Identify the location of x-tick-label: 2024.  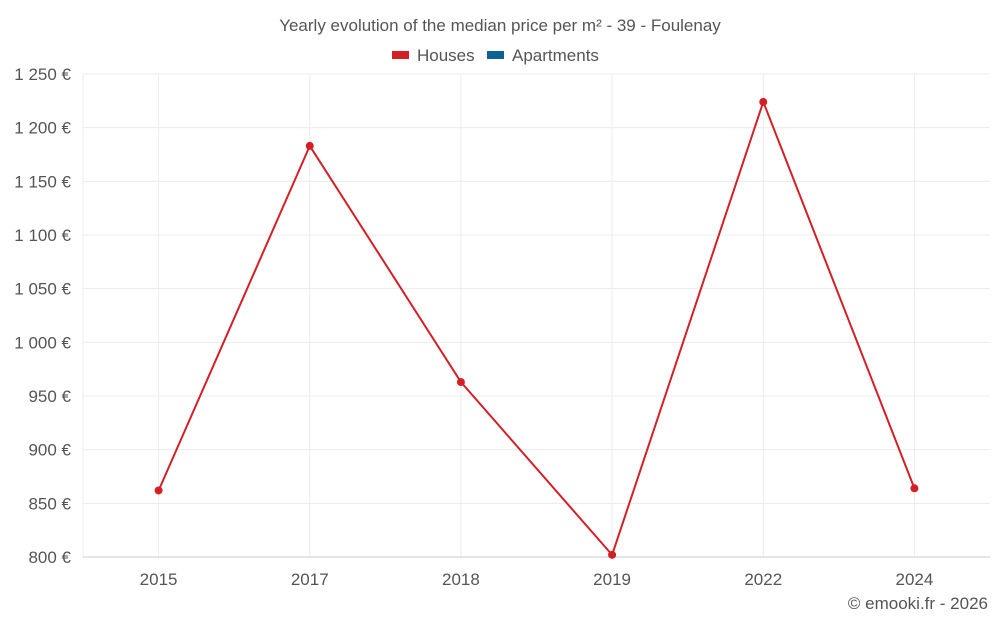
(915, 579).